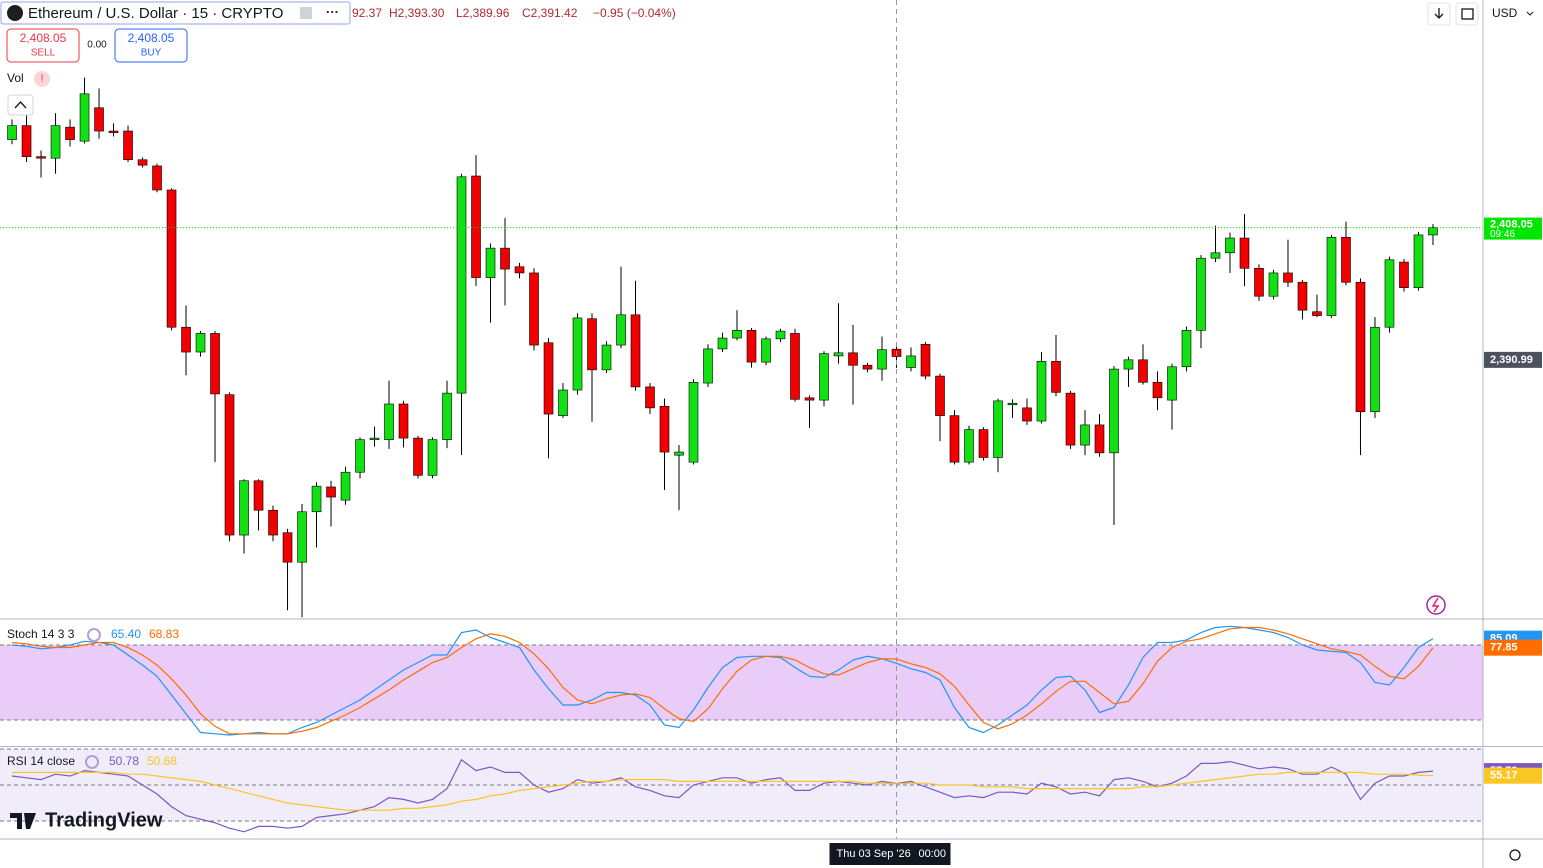  I want to click on more-icon: ···, so click(332, 11).